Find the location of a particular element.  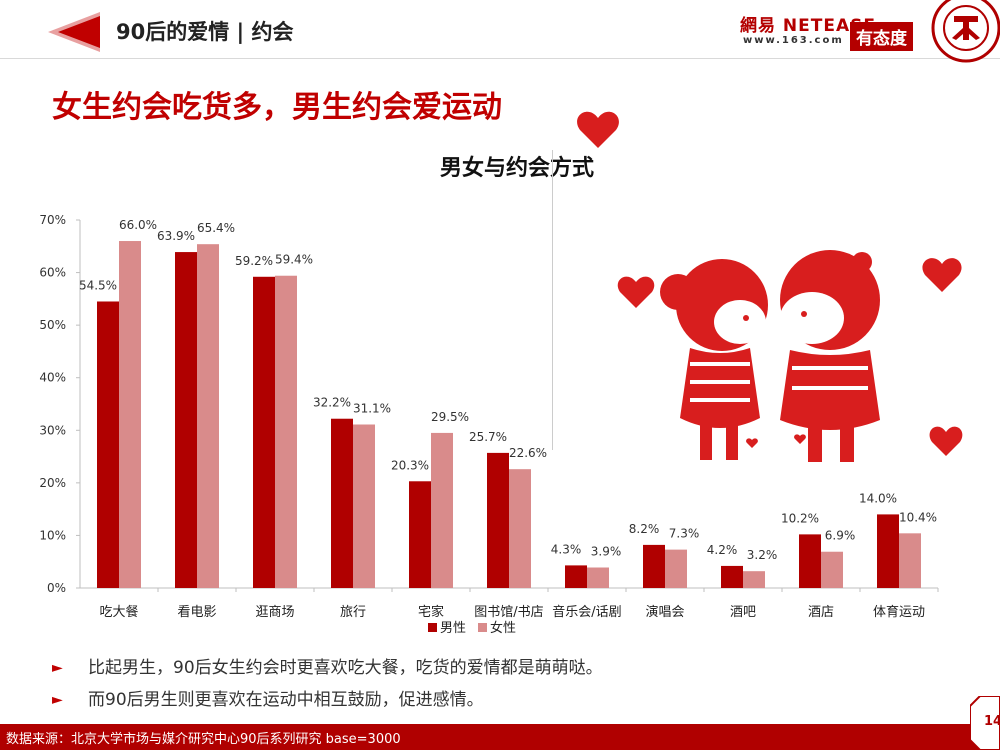

data-label-female: 66.0% is located at coordinates (138, 225).